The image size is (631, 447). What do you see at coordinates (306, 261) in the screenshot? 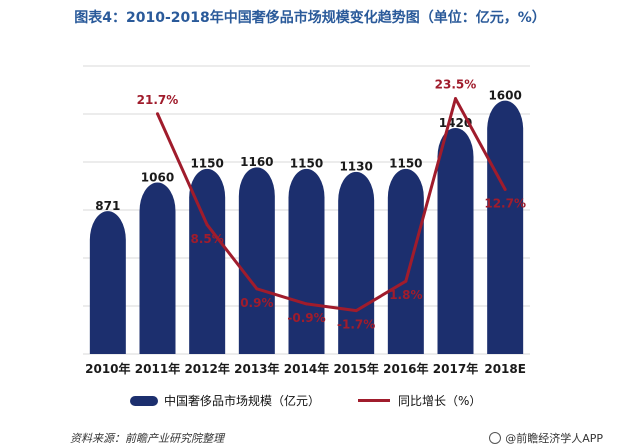
I see `bar-2014年` at bounding box center [306, 261].